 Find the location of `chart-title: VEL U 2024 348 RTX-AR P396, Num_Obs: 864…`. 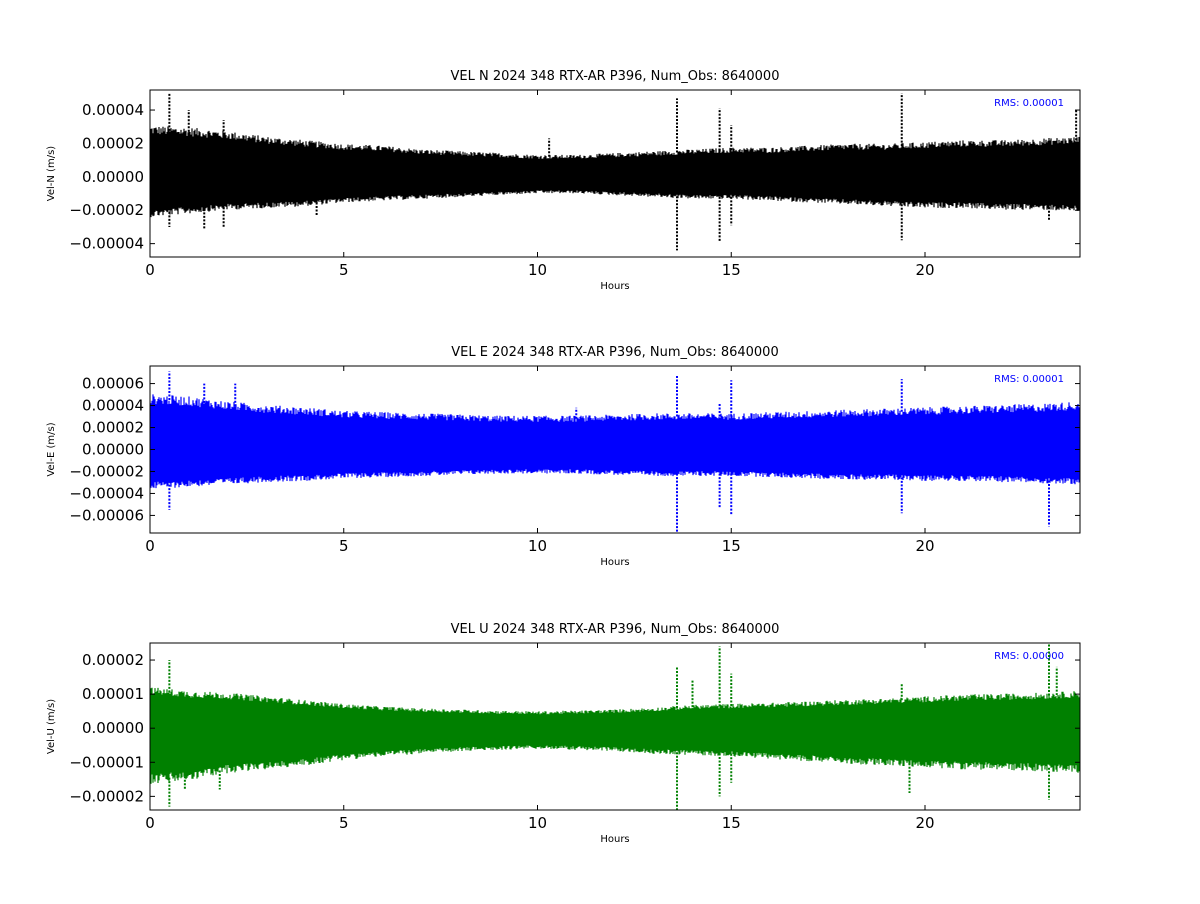

chart-title: VEL U 2024 348 RTX-AR P396, Num_Obs: 864… is located at coordinates (615, 629).